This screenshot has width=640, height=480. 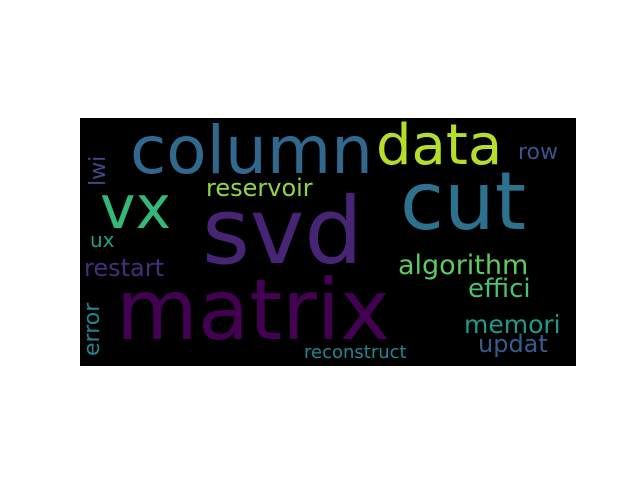 I want to click on word-vx: vx, so click(x=136, y=208).